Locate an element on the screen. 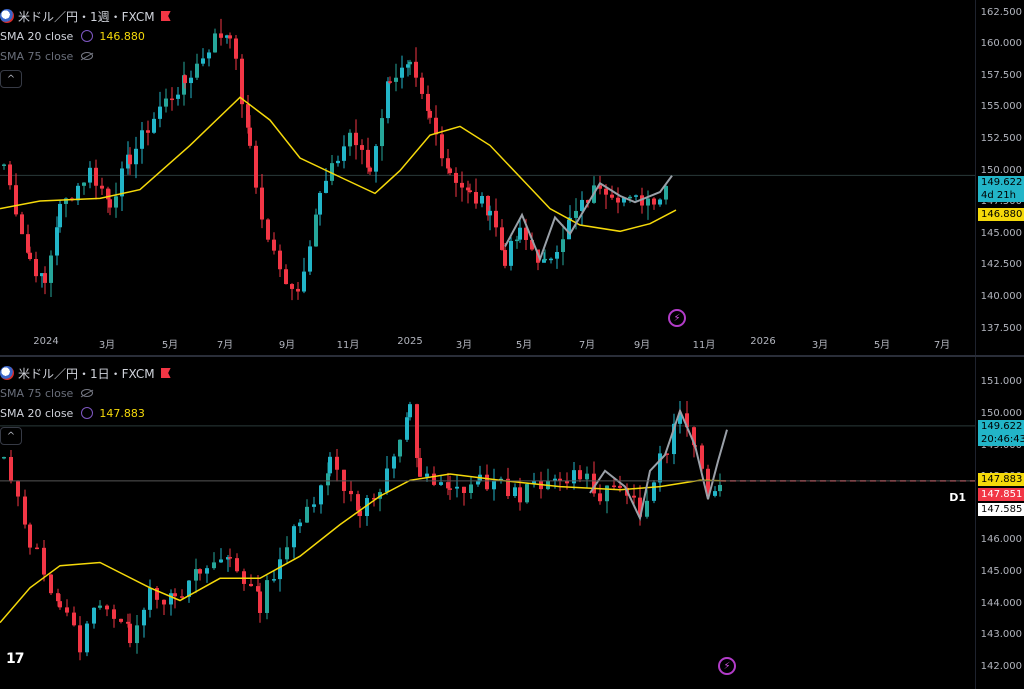 The width and height of the screenshot is (1024, 689). price-tick-label: 137.500 is located at coordinates (1001, 328).